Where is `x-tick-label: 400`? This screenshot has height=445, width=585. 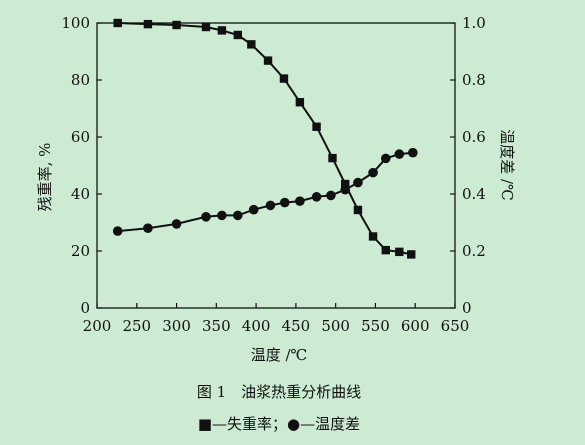
x-tick-label: 400 is located at coordinates (256, 326).